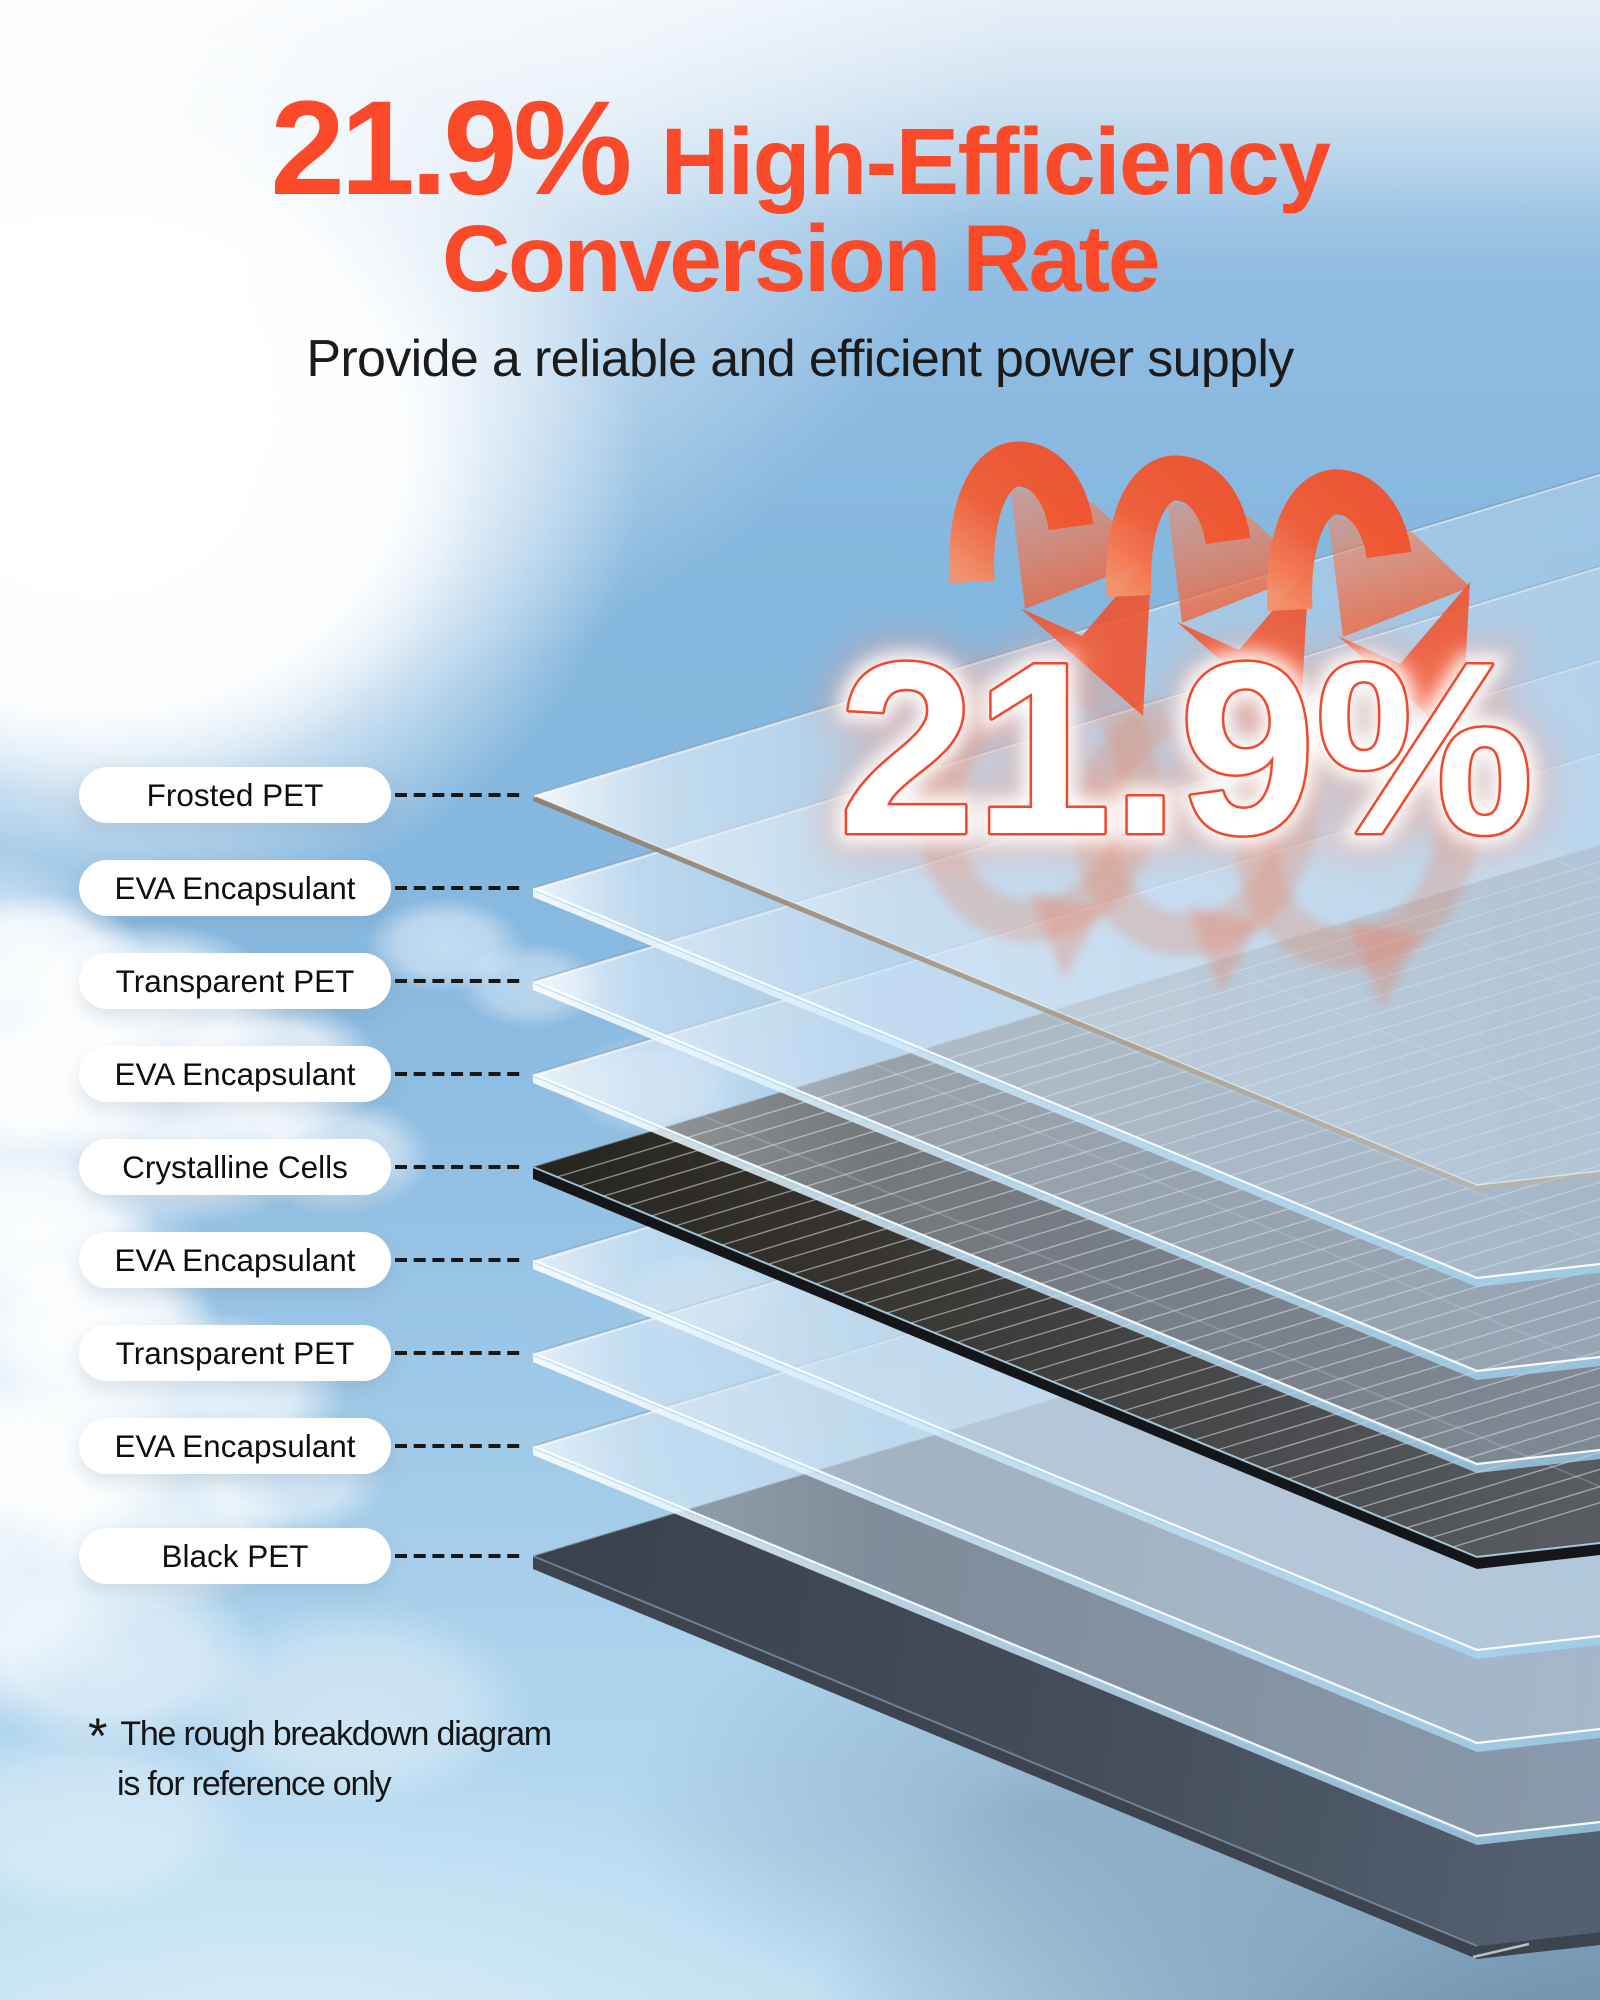  What do you see at coordinates (1186, 748) in the screenshot?
I see `svg-text: 21.9%` at bounding box center [1186, 748].